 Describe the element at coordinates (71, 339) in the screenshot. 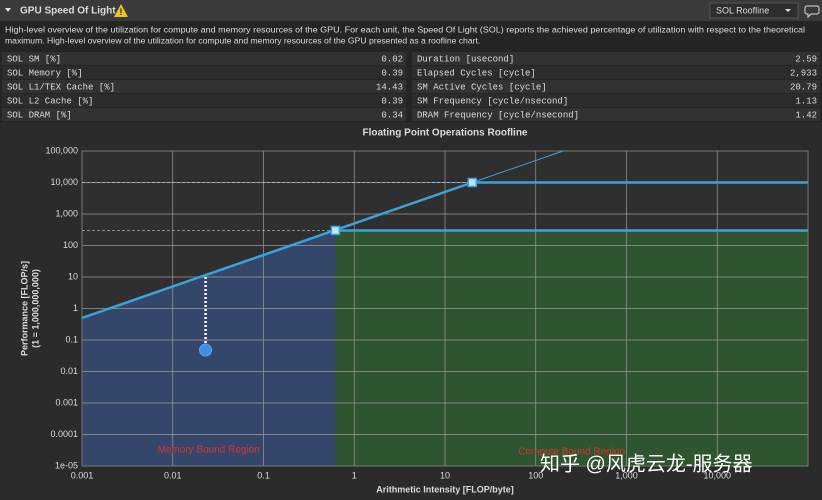

I see `y-tick-label: 0.1` at that location.